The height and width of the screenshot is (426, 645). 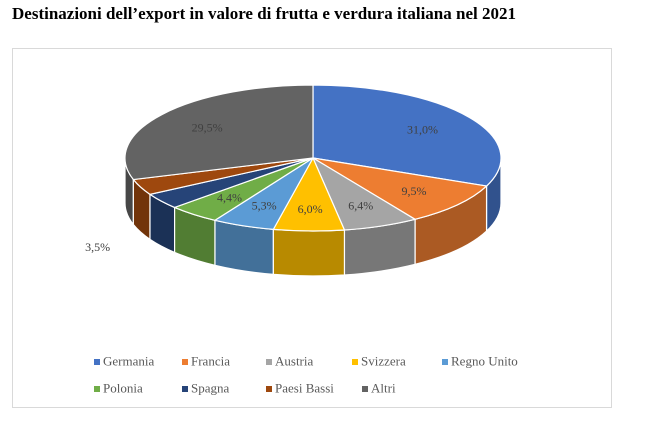 What do you see at coordinates (128, 361) in the screenshot?
I see `legend-item-germania: Germania` at bounding box center [128, 361].